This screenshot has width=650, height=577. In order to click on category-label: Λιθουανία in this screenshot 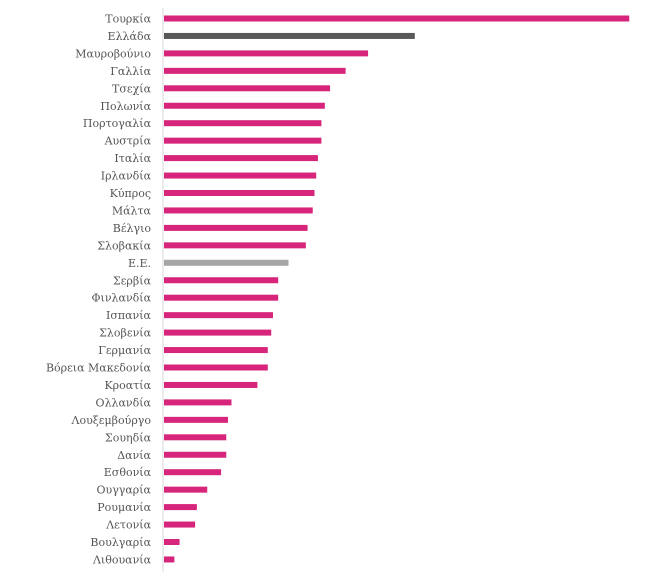, I will do `click(122, 559)`.